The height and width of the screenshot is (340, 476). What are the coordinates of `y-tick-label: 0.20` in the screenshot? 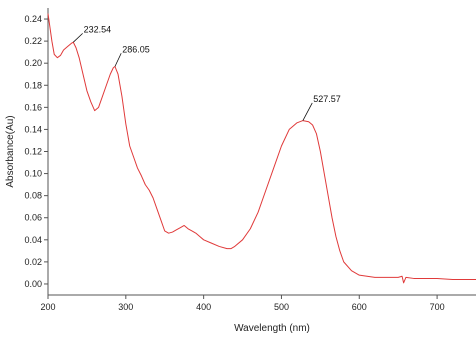 It's located at (33, 63).